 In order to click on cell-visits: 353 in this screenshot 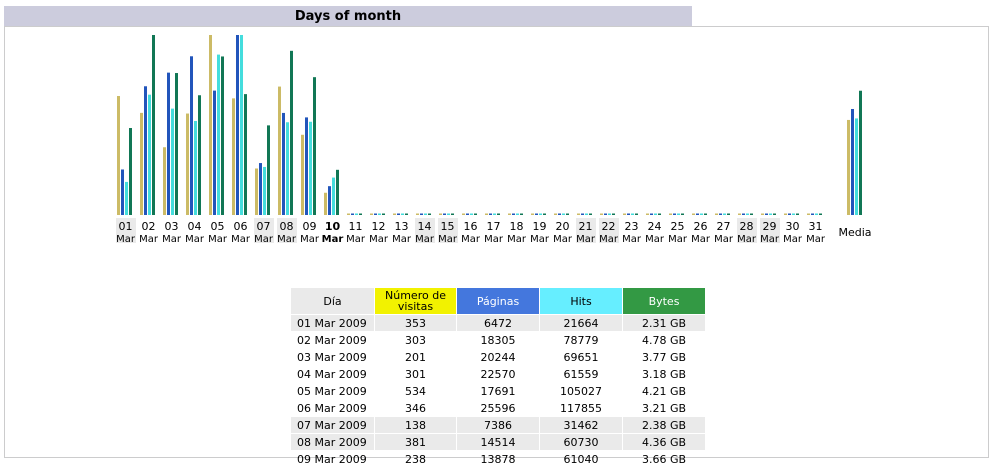, I will do `click(415, 323)`.